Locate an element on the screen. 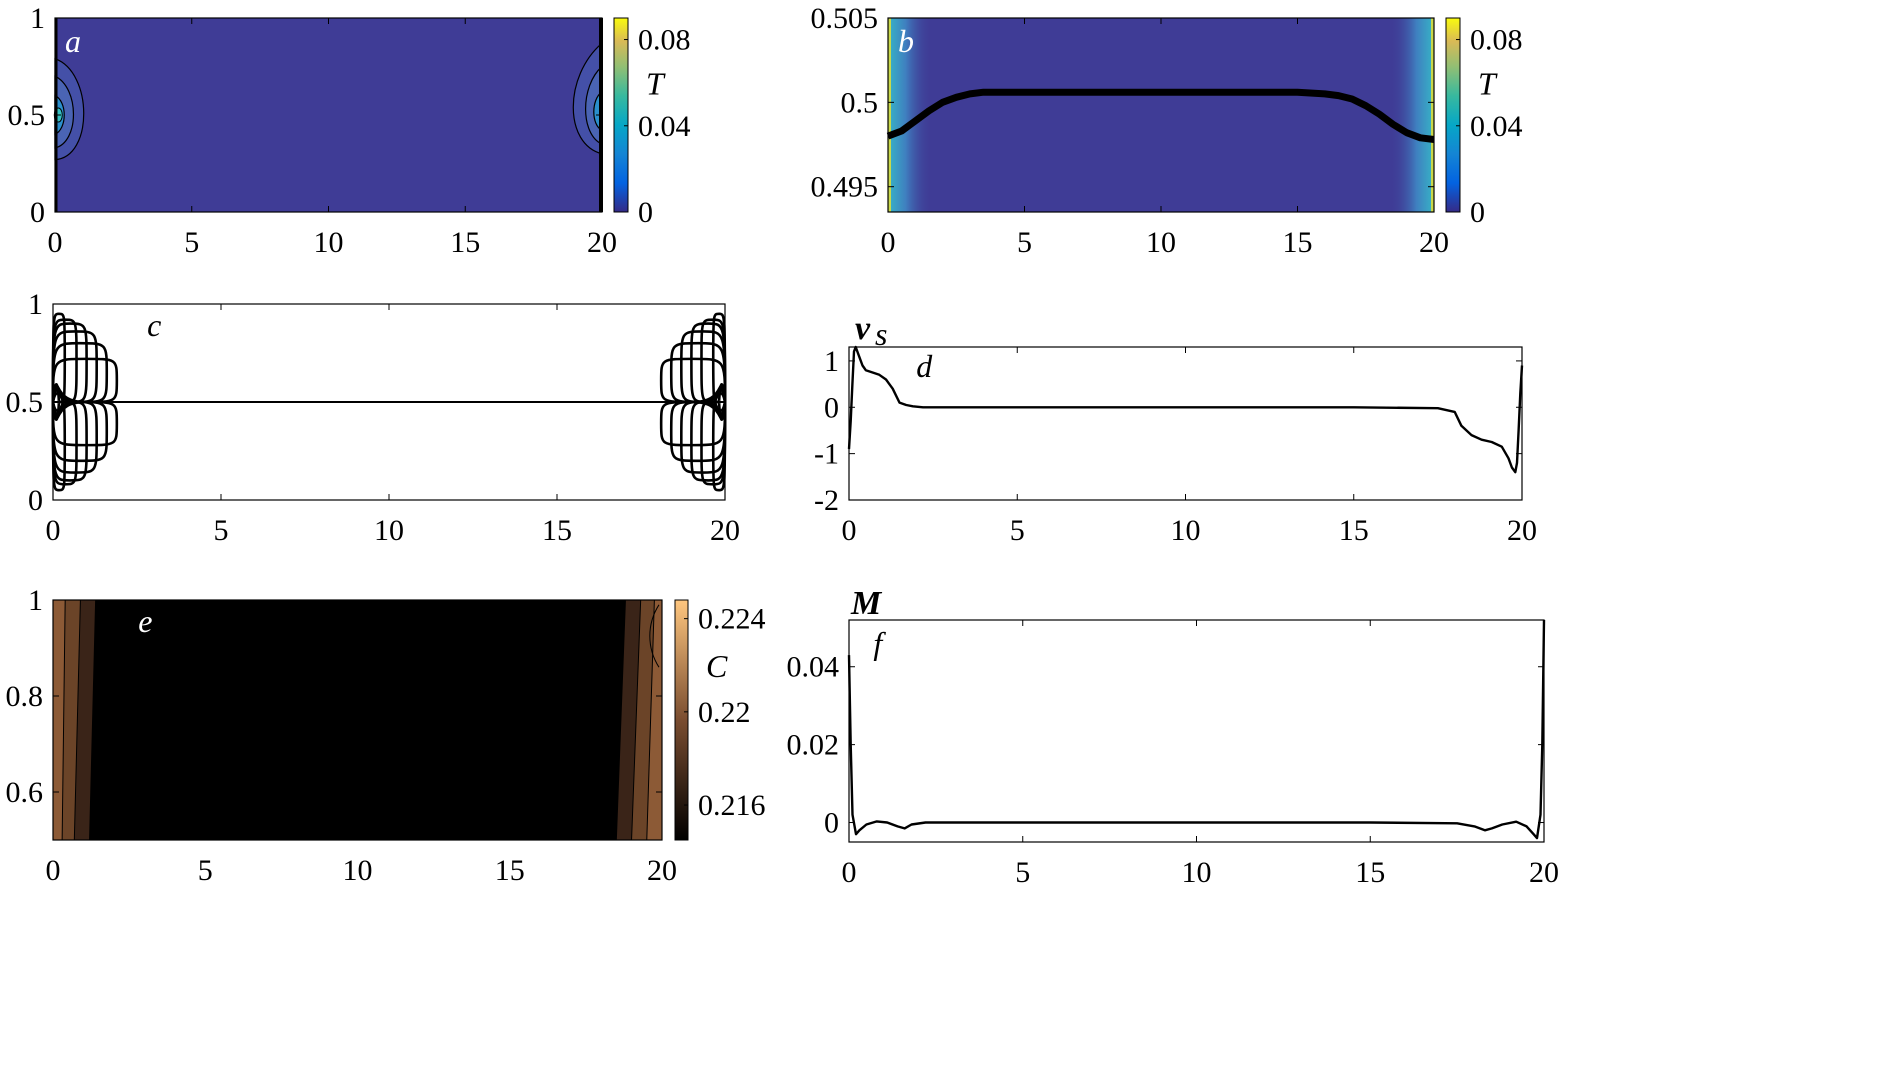 Image resolution: width=1900 pixels, height=1076 pixels. panel-label-f: f is located at coordinates (879, 643).